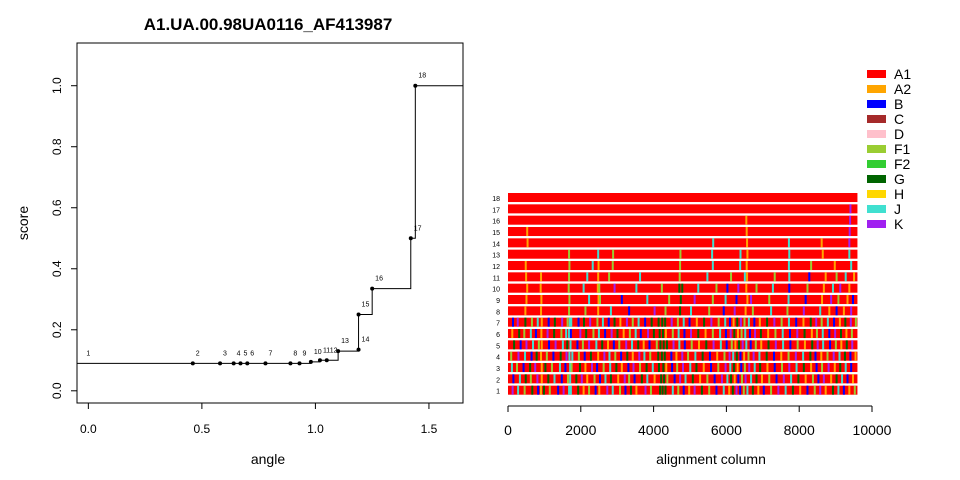 This screenshot has height=480, width=960. Describe the element at coordinates (268, 459) in the screenshot. I see `x-axis-label: angle` at that location.